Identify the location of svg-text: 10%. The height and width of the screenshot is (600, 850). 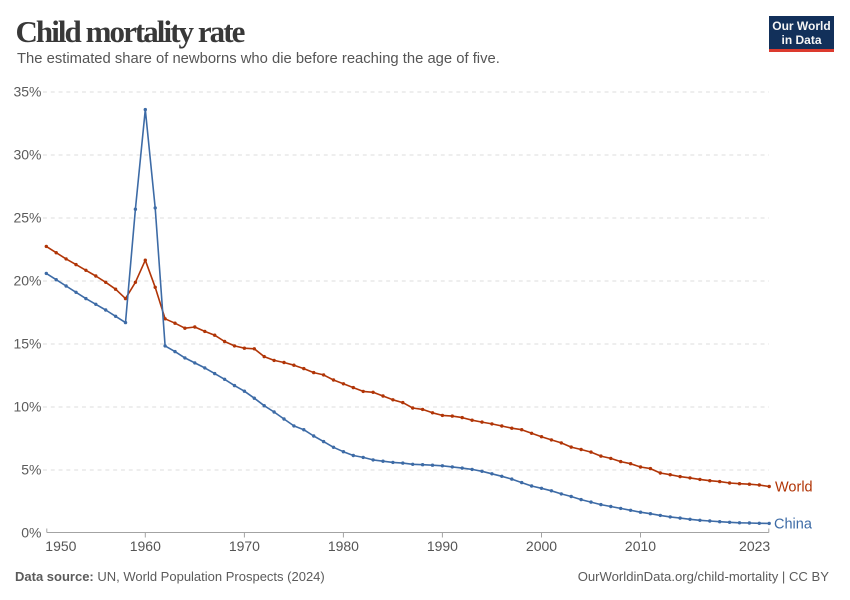
(27, 407).